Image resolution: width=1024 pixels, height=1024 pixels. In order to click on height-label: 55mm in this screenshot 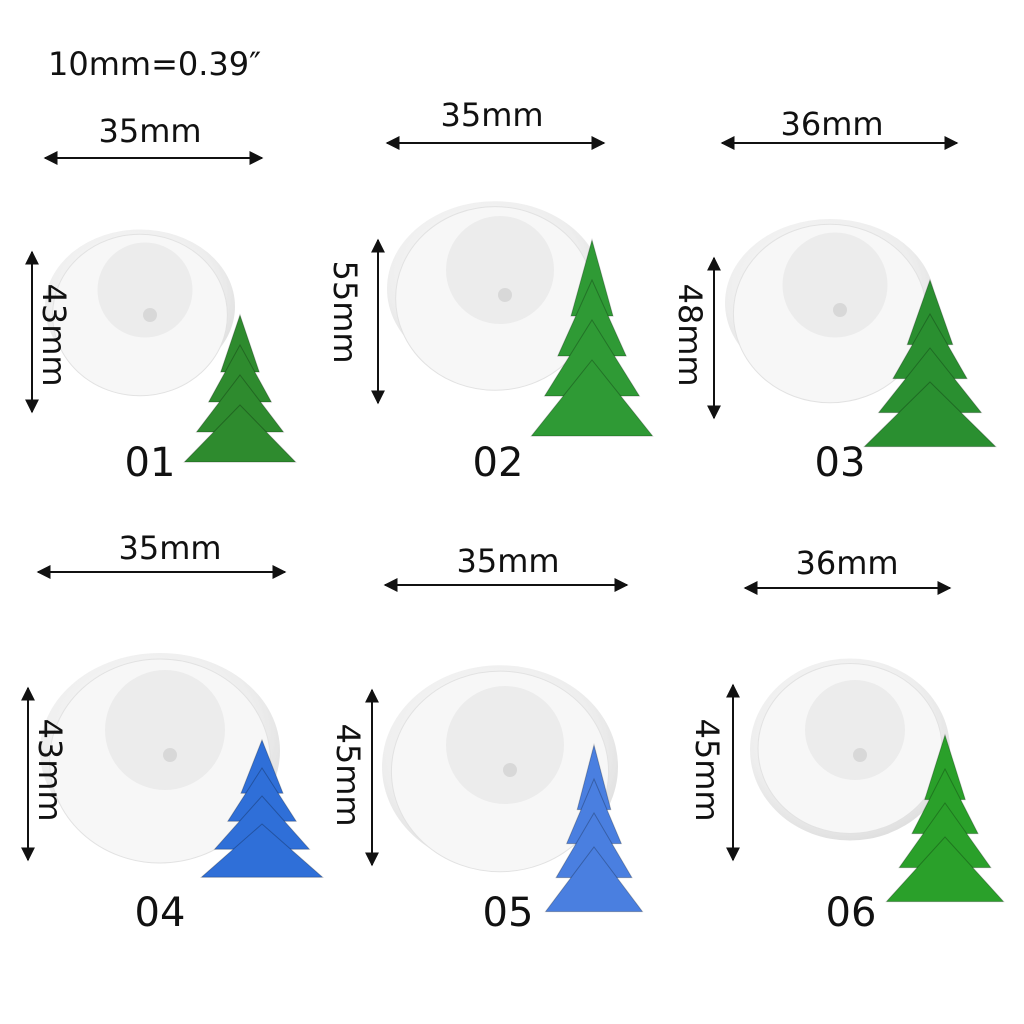, I will do `click(345, 311)`.